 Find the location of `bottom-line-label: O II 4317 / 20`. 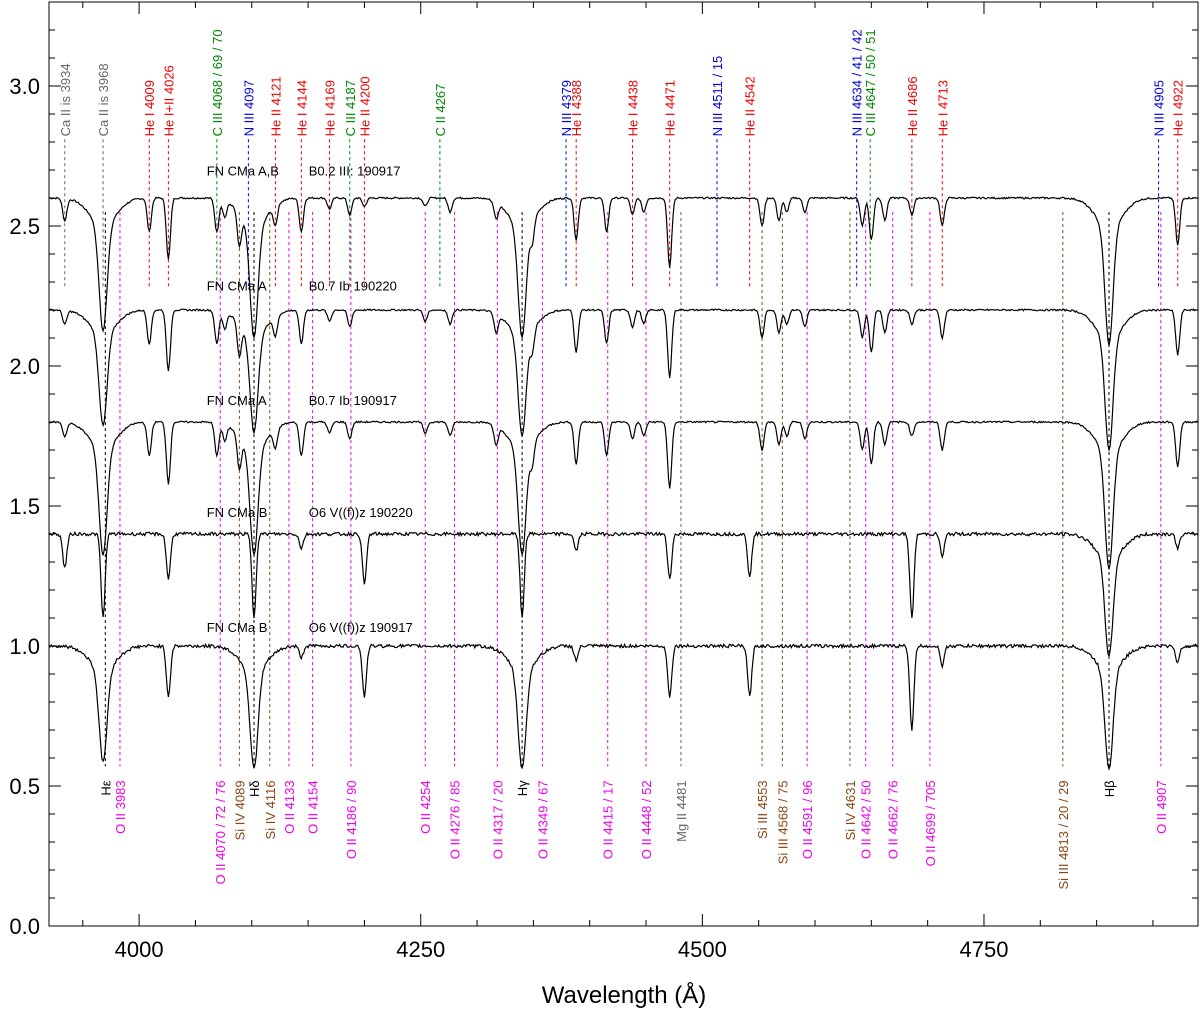

bottom-line-label: O II 4317 / 20 is located at coordinates (497, 819).